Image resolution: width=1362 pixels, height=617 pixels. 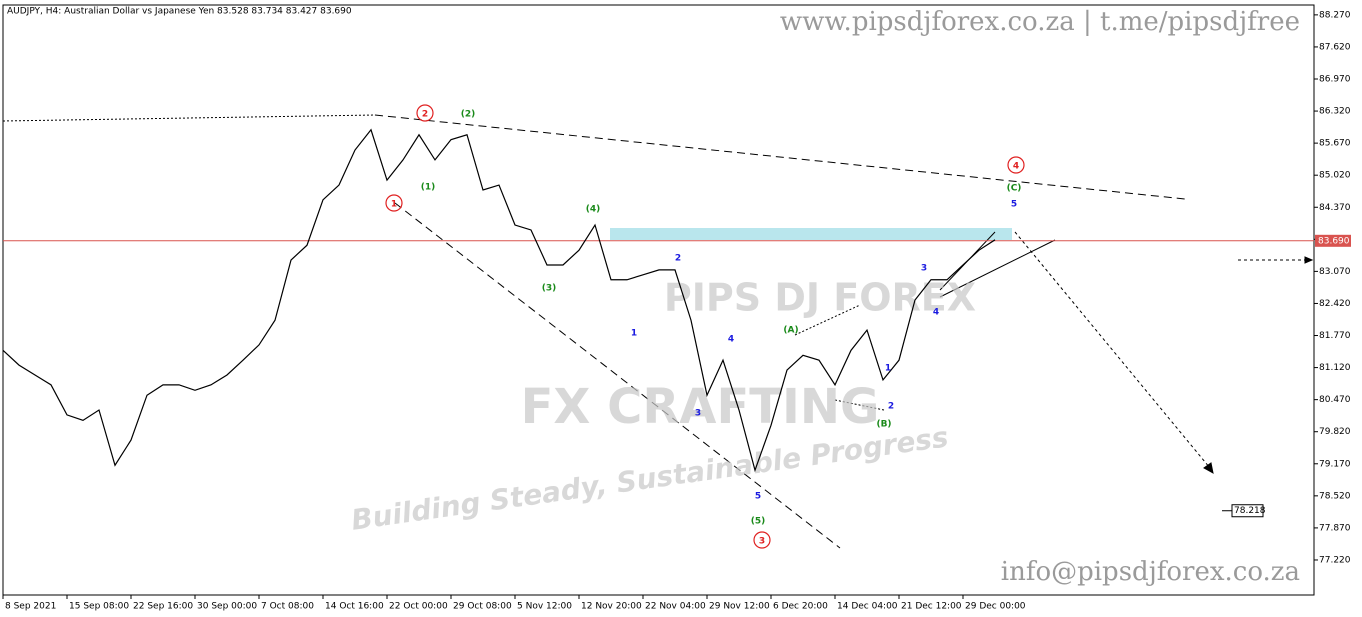 I want to click on wave-label: (2), so click(x=468, y=115).